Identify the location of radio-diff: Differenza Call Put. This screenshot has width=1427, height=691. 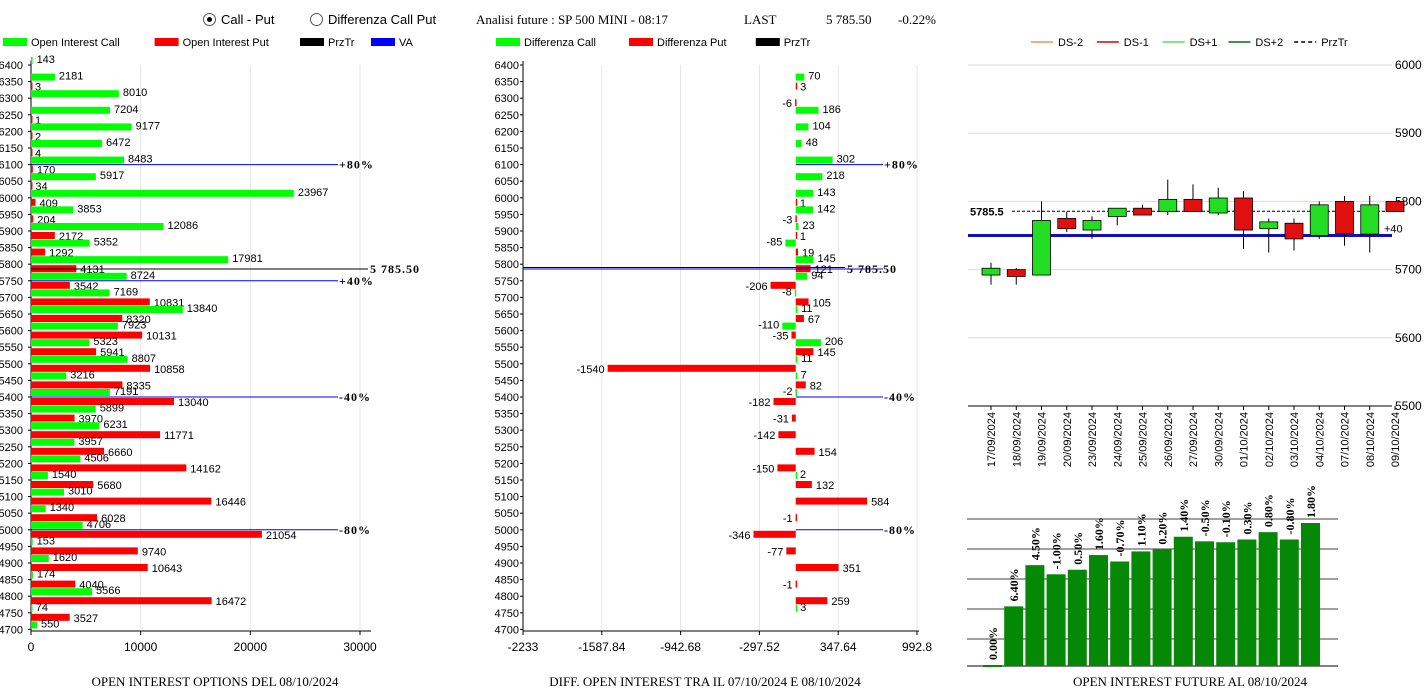
(373, 19).